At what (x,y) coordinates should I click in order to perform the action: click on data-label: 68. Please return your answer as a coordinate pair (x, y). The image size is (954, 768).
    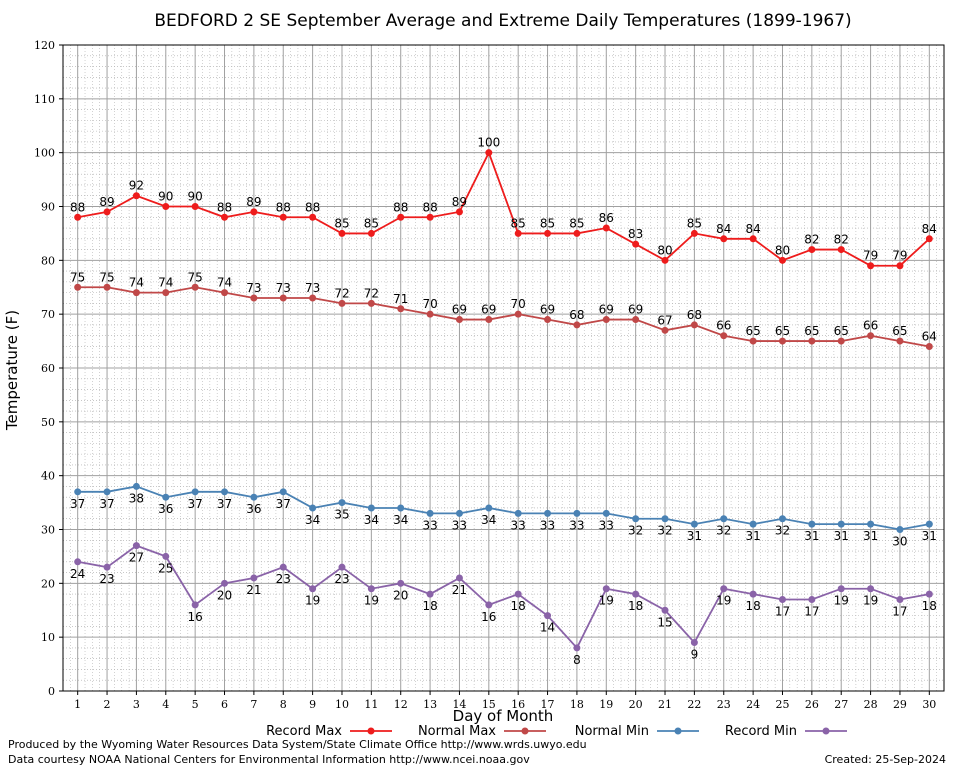
    Looking at the image, I should click on (694, 315).